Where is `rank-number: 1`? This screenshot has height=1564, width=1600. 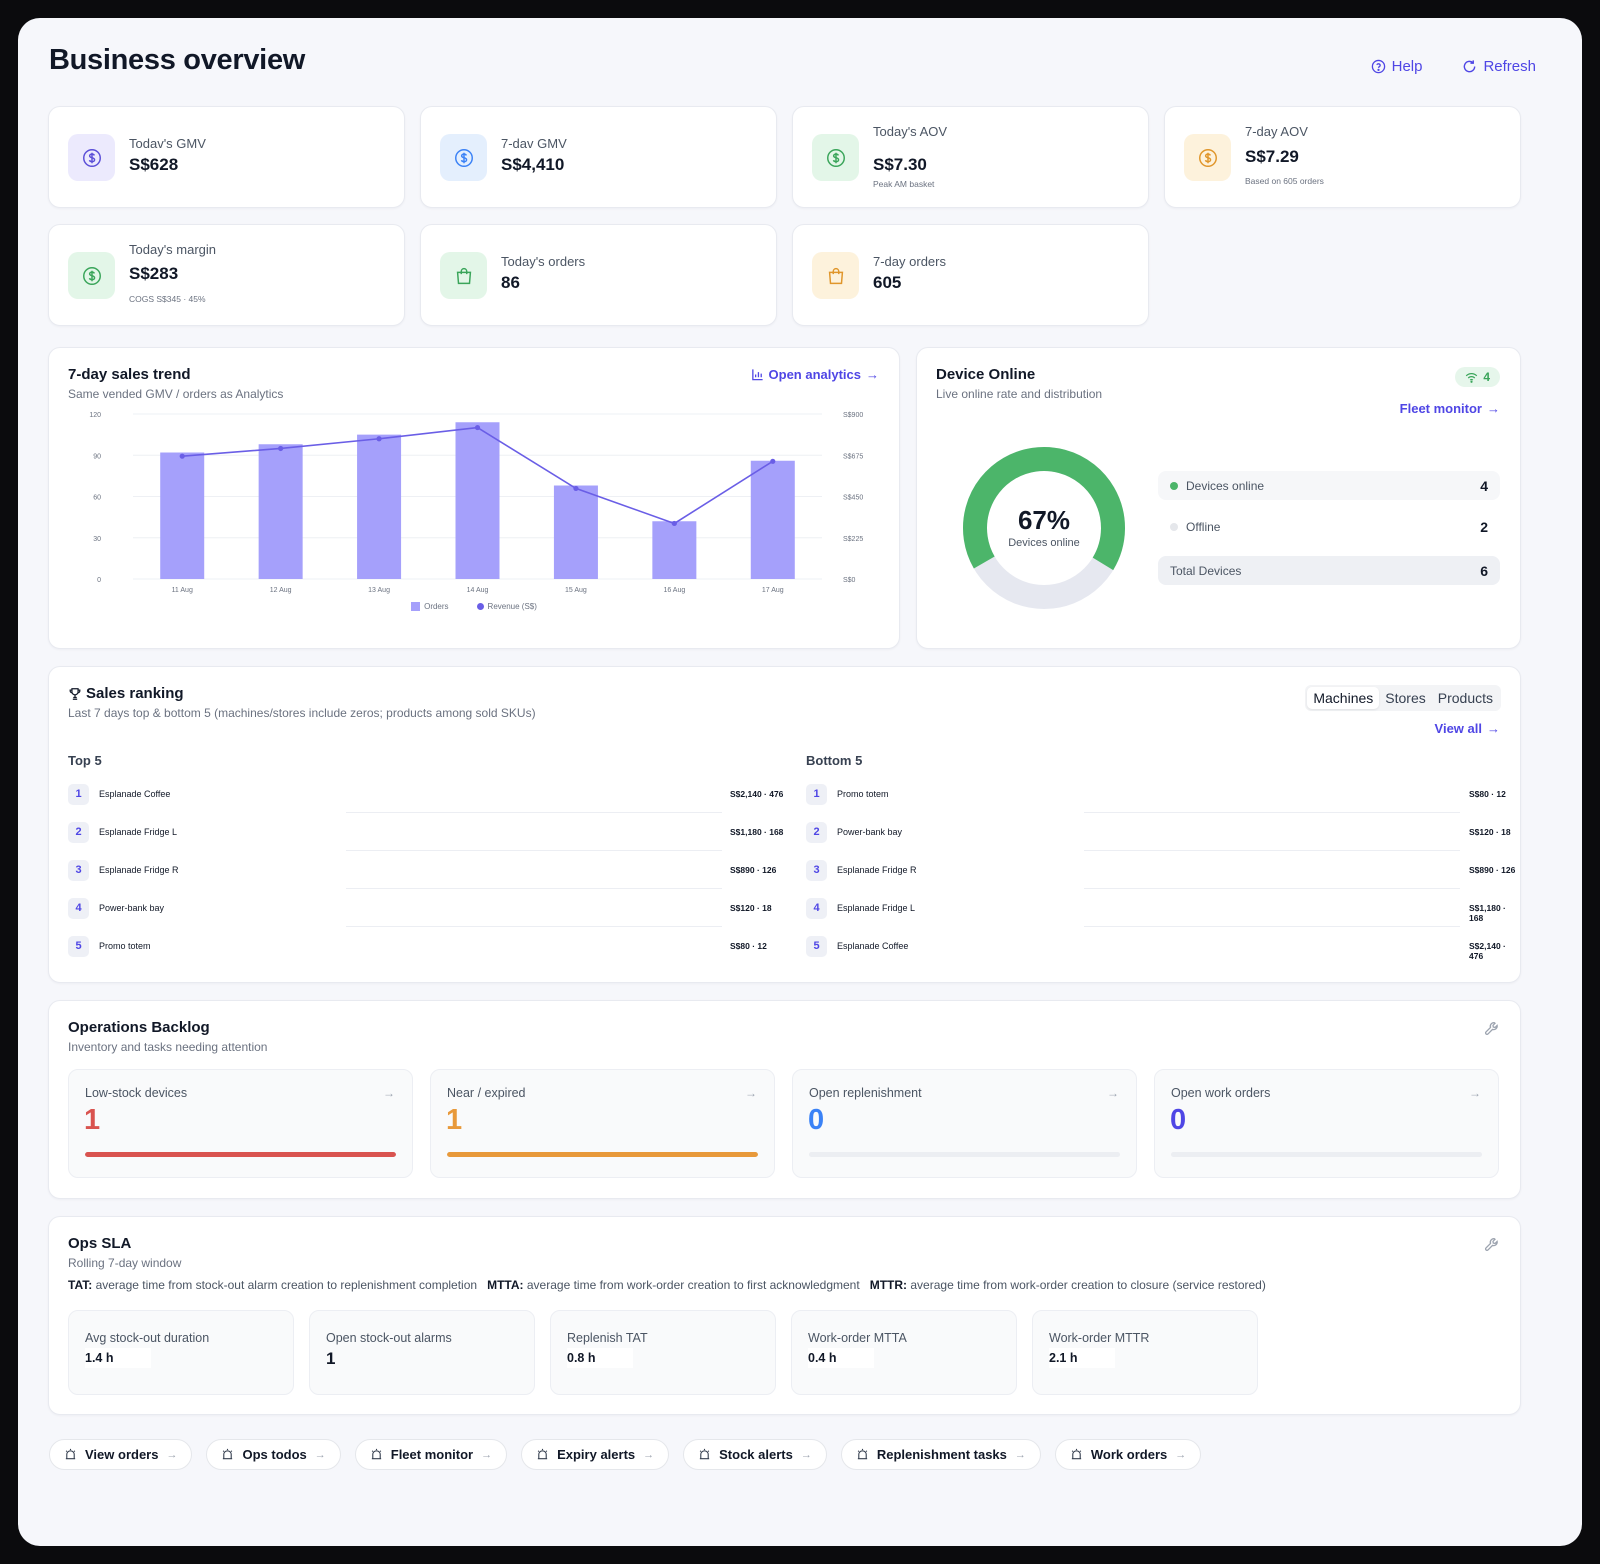 rank-number: 1 is located at coordinates (816, 794).